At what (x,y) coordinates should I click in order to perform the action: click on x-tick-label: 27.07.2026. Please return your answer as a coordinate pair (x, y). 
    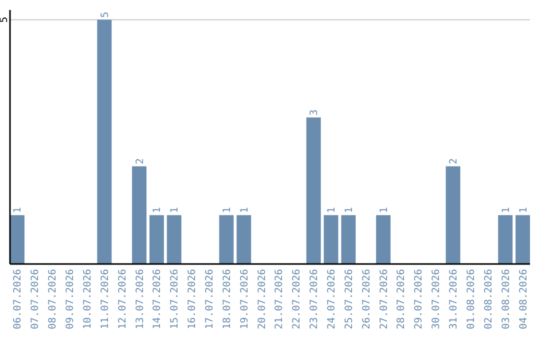
    Looking at the image, I should click on (384, 299).